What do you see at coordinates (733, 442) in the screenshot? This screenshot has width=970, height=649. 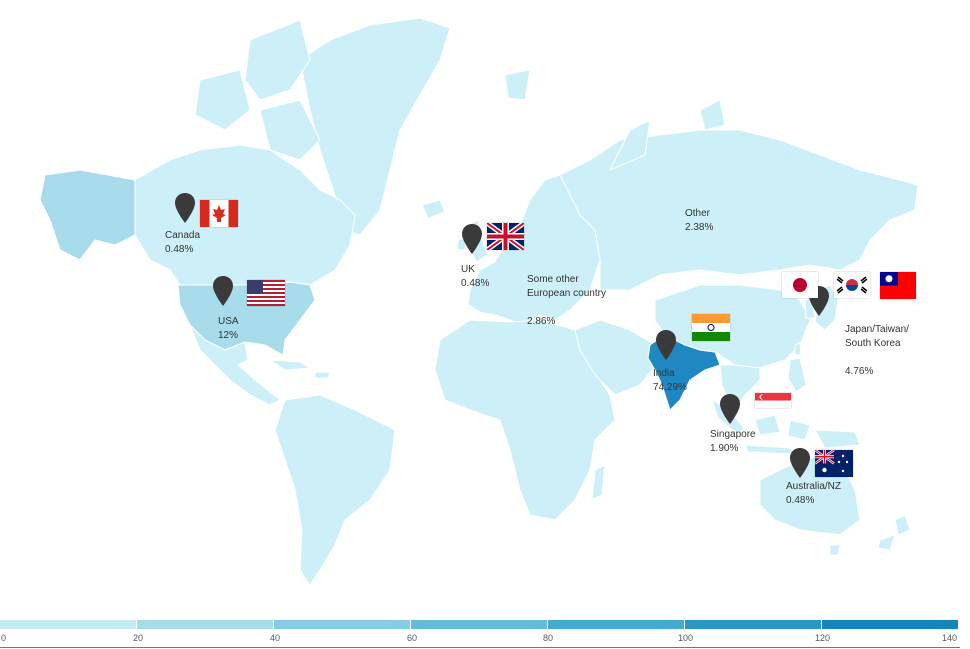 I see `region-label-singapore: Singapore 1.90%` at bounding box center [733, 442].